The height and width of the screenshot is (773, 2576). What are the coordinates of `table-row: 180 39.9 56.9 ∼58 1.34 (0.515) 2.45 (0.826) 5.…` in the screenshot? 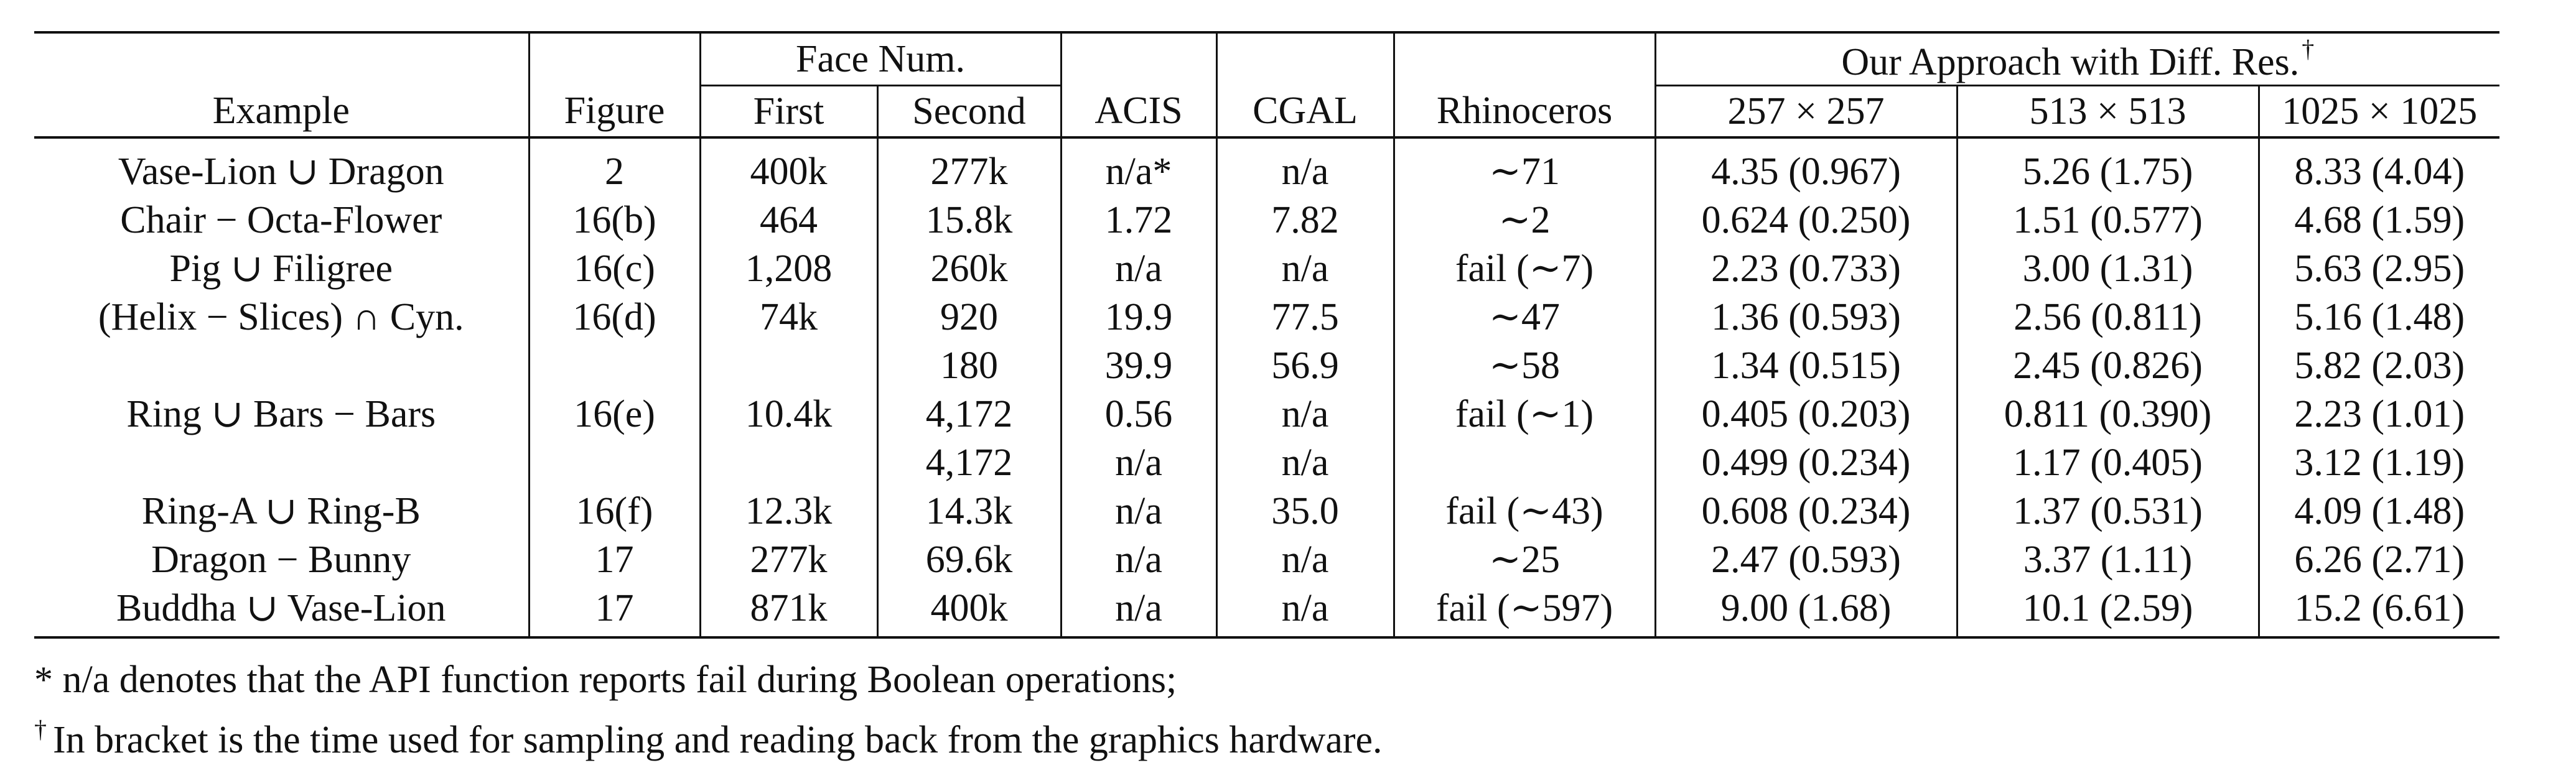 It's located at (1267, 366).